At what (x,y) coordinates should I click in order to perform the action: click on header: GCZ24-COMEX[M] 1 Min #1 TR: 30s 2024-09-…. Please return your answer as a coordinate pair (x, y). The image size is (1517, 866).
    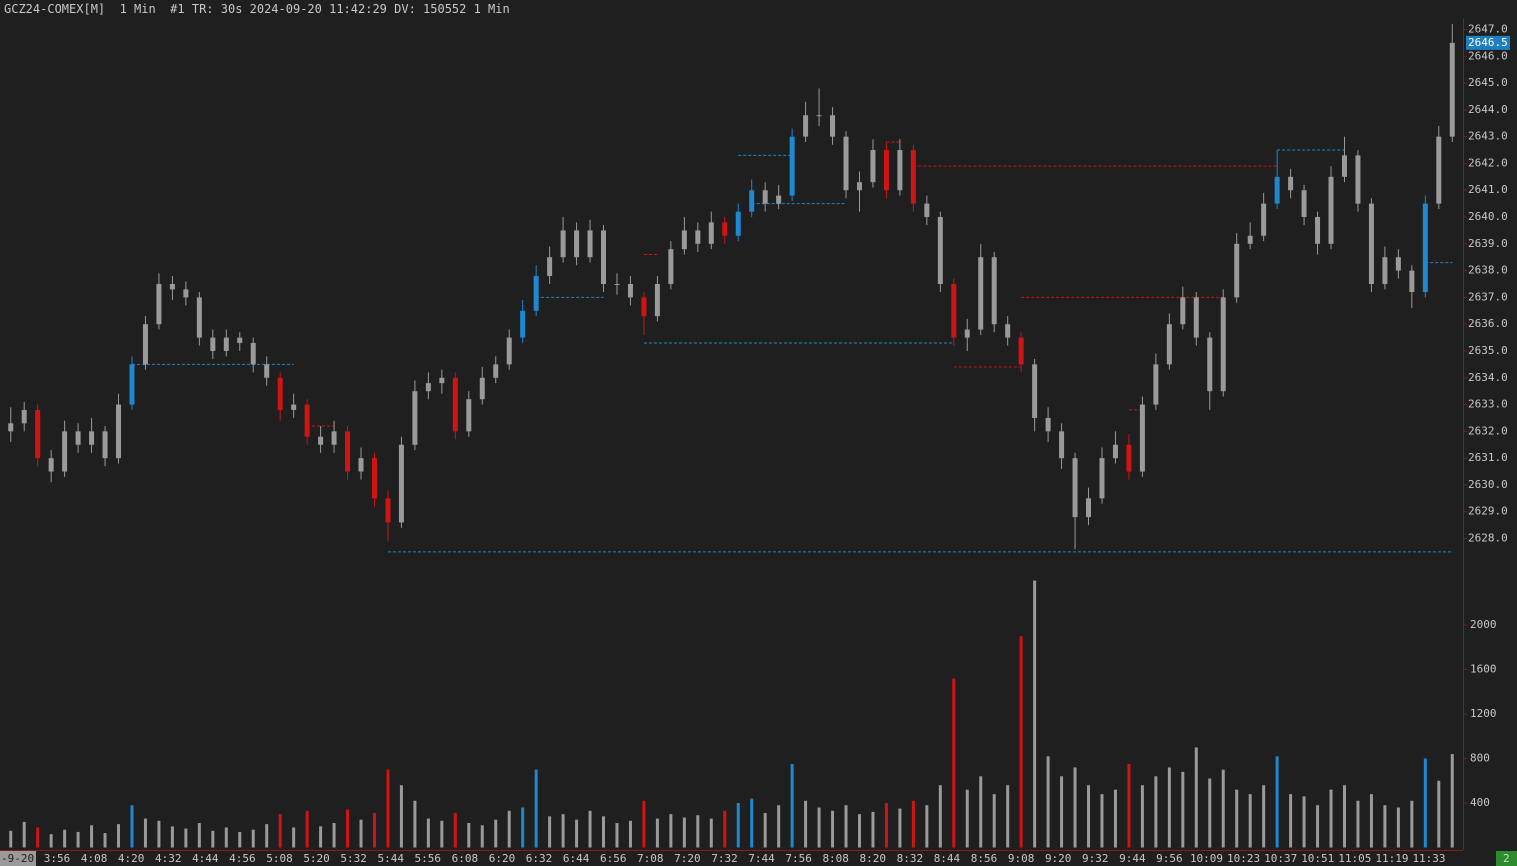
    Looking at the image, I should click on (257, 9).